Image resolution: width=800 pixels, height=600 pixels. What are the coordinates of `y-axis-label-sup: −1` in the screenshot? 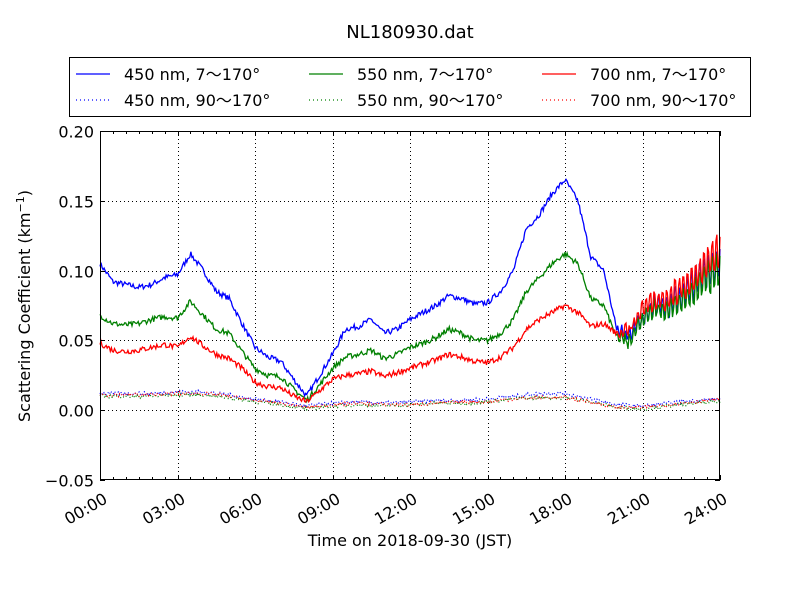 It's located at (20, 204).